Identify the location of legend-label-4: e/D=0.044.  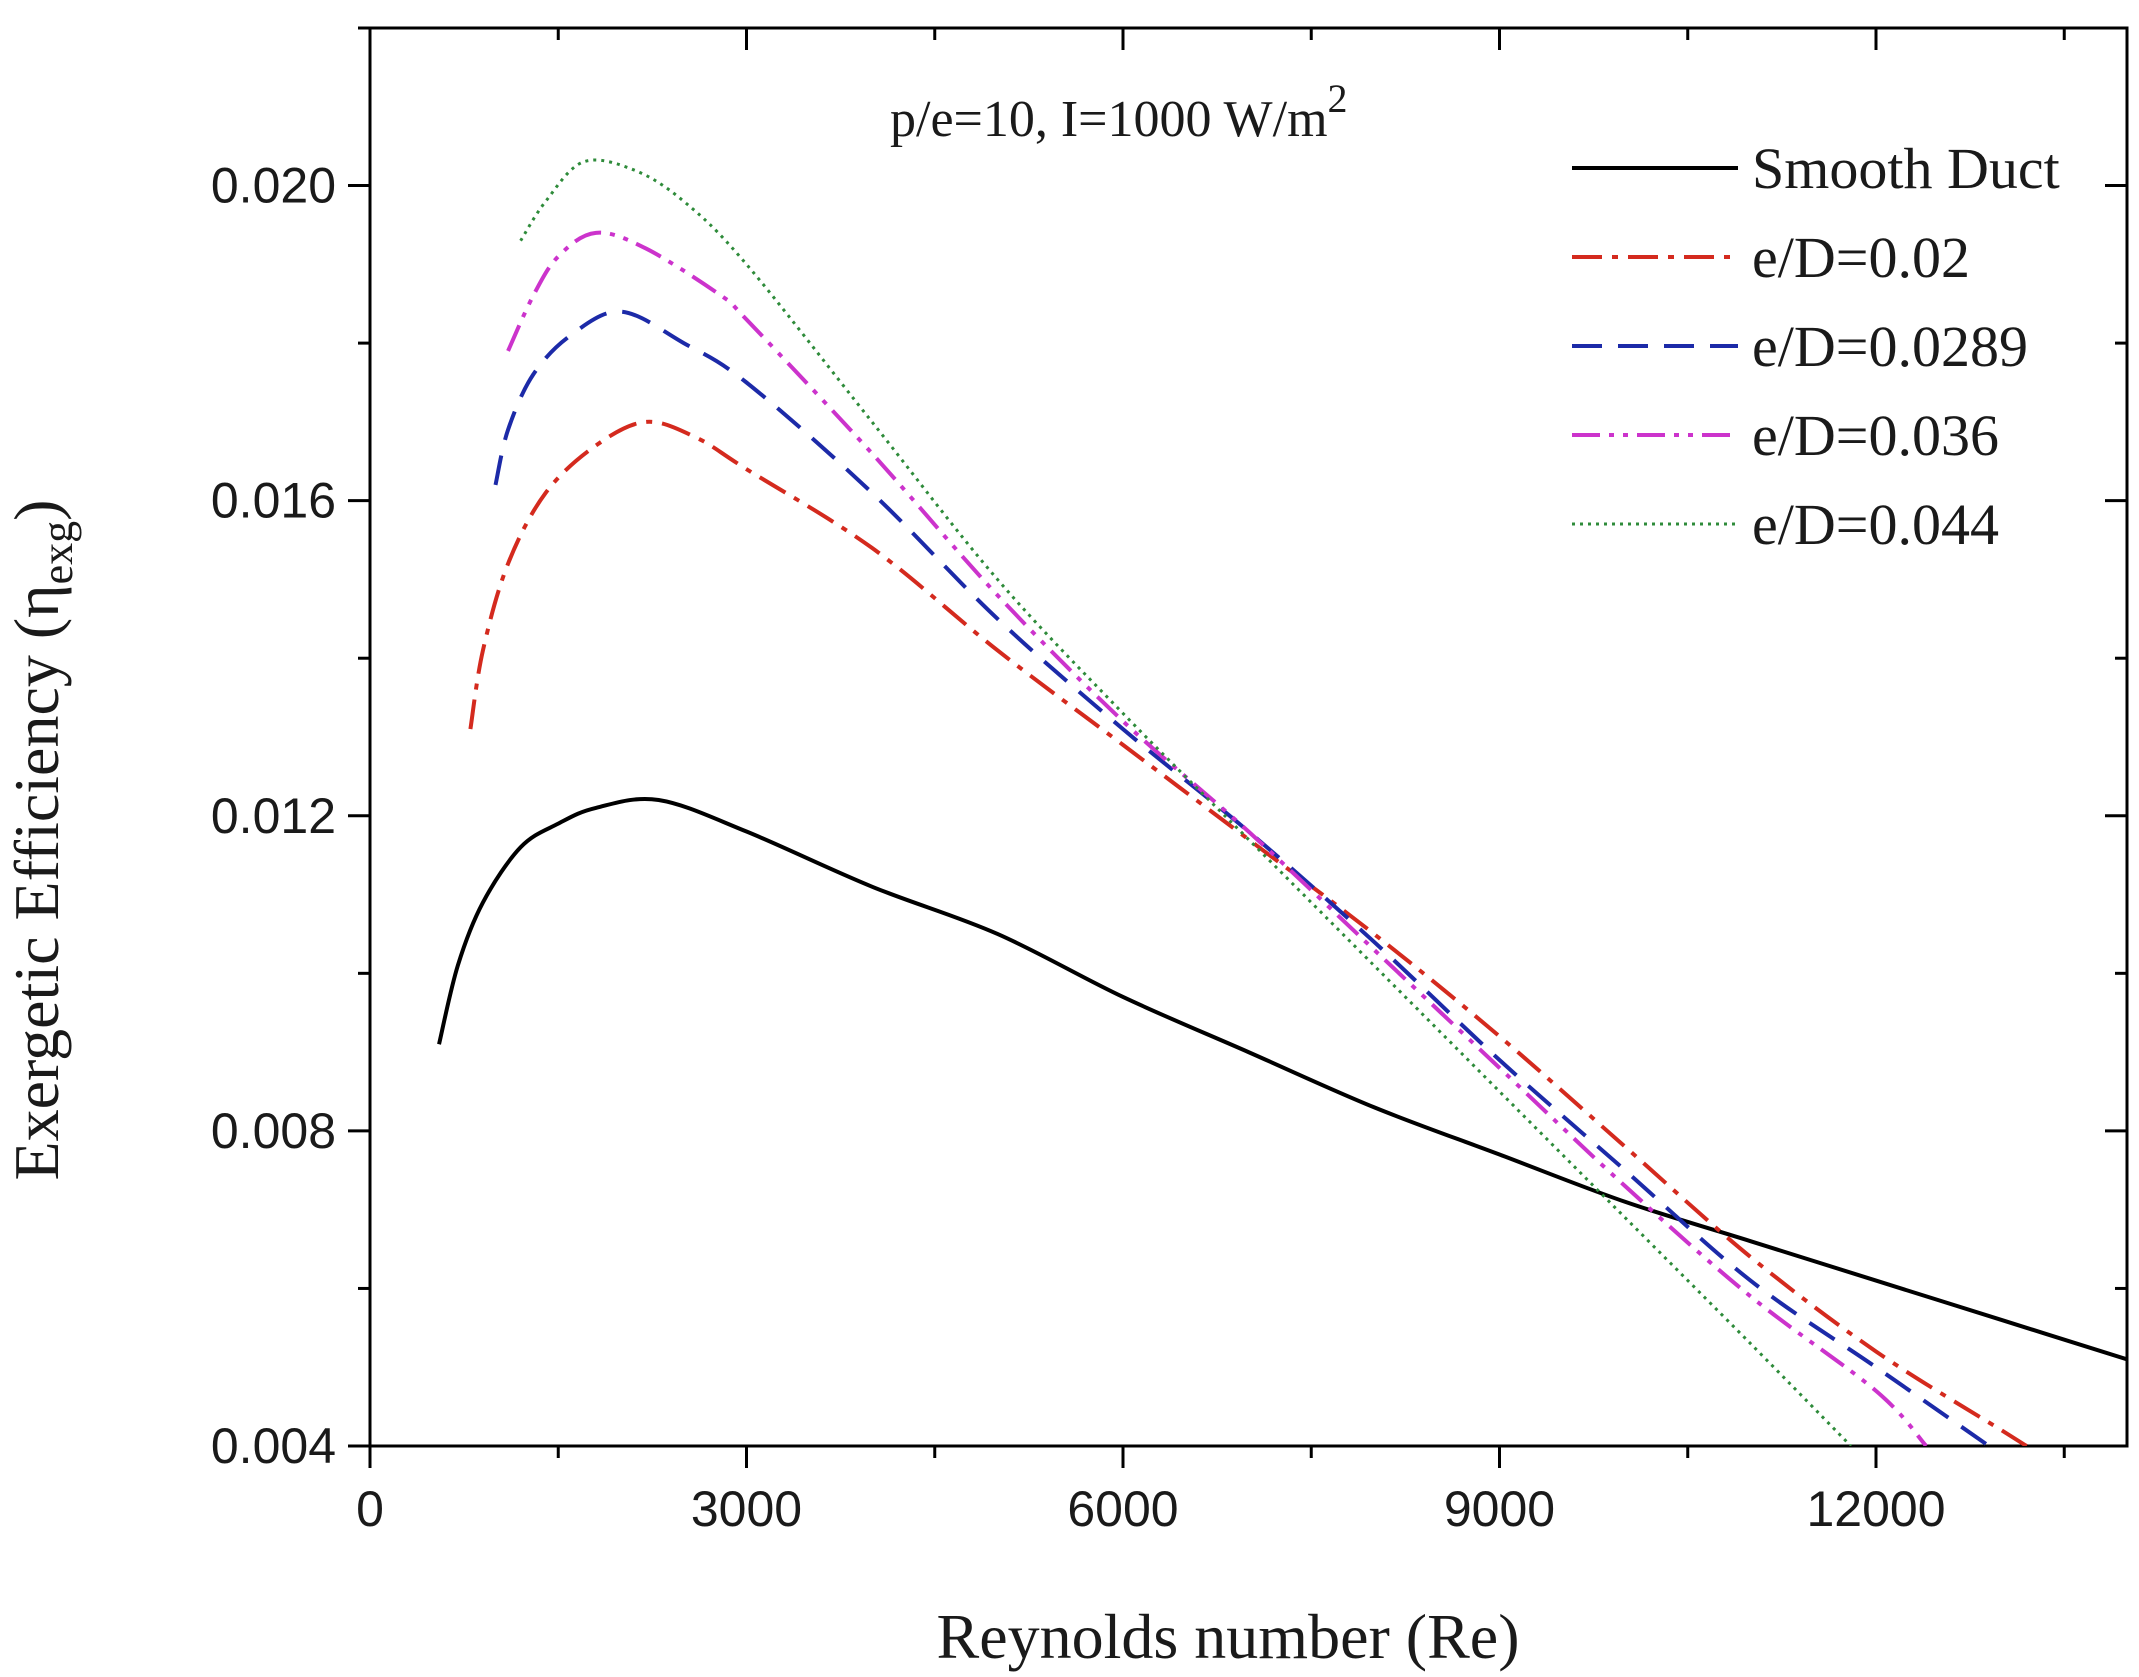
(1875, 524).